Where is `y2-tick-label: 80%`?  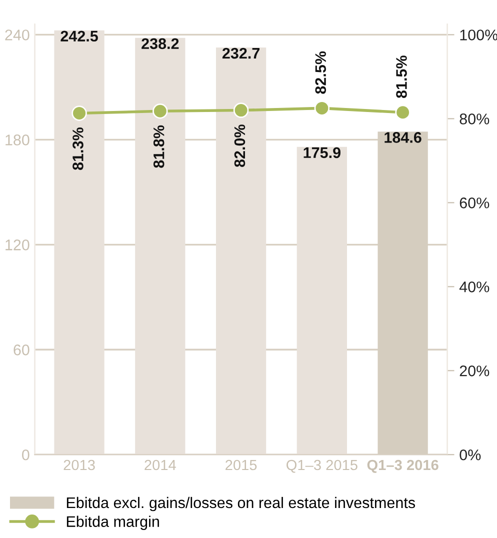
y2-tick-label: 80% is located at coordinates (475, 119).